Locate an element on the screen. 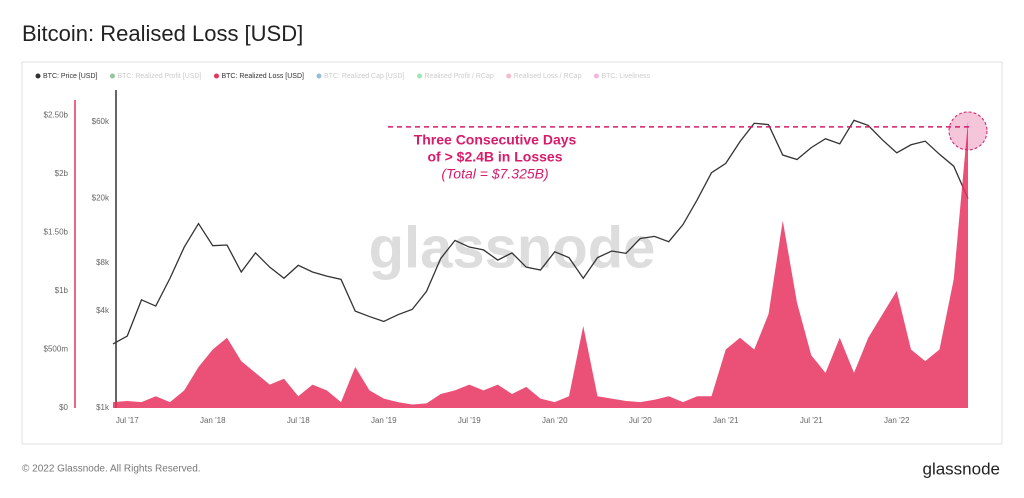 This screenshot has width=1024, height=498. legend-label: Realised Loss / RCap is located at coordinates (548, 76).